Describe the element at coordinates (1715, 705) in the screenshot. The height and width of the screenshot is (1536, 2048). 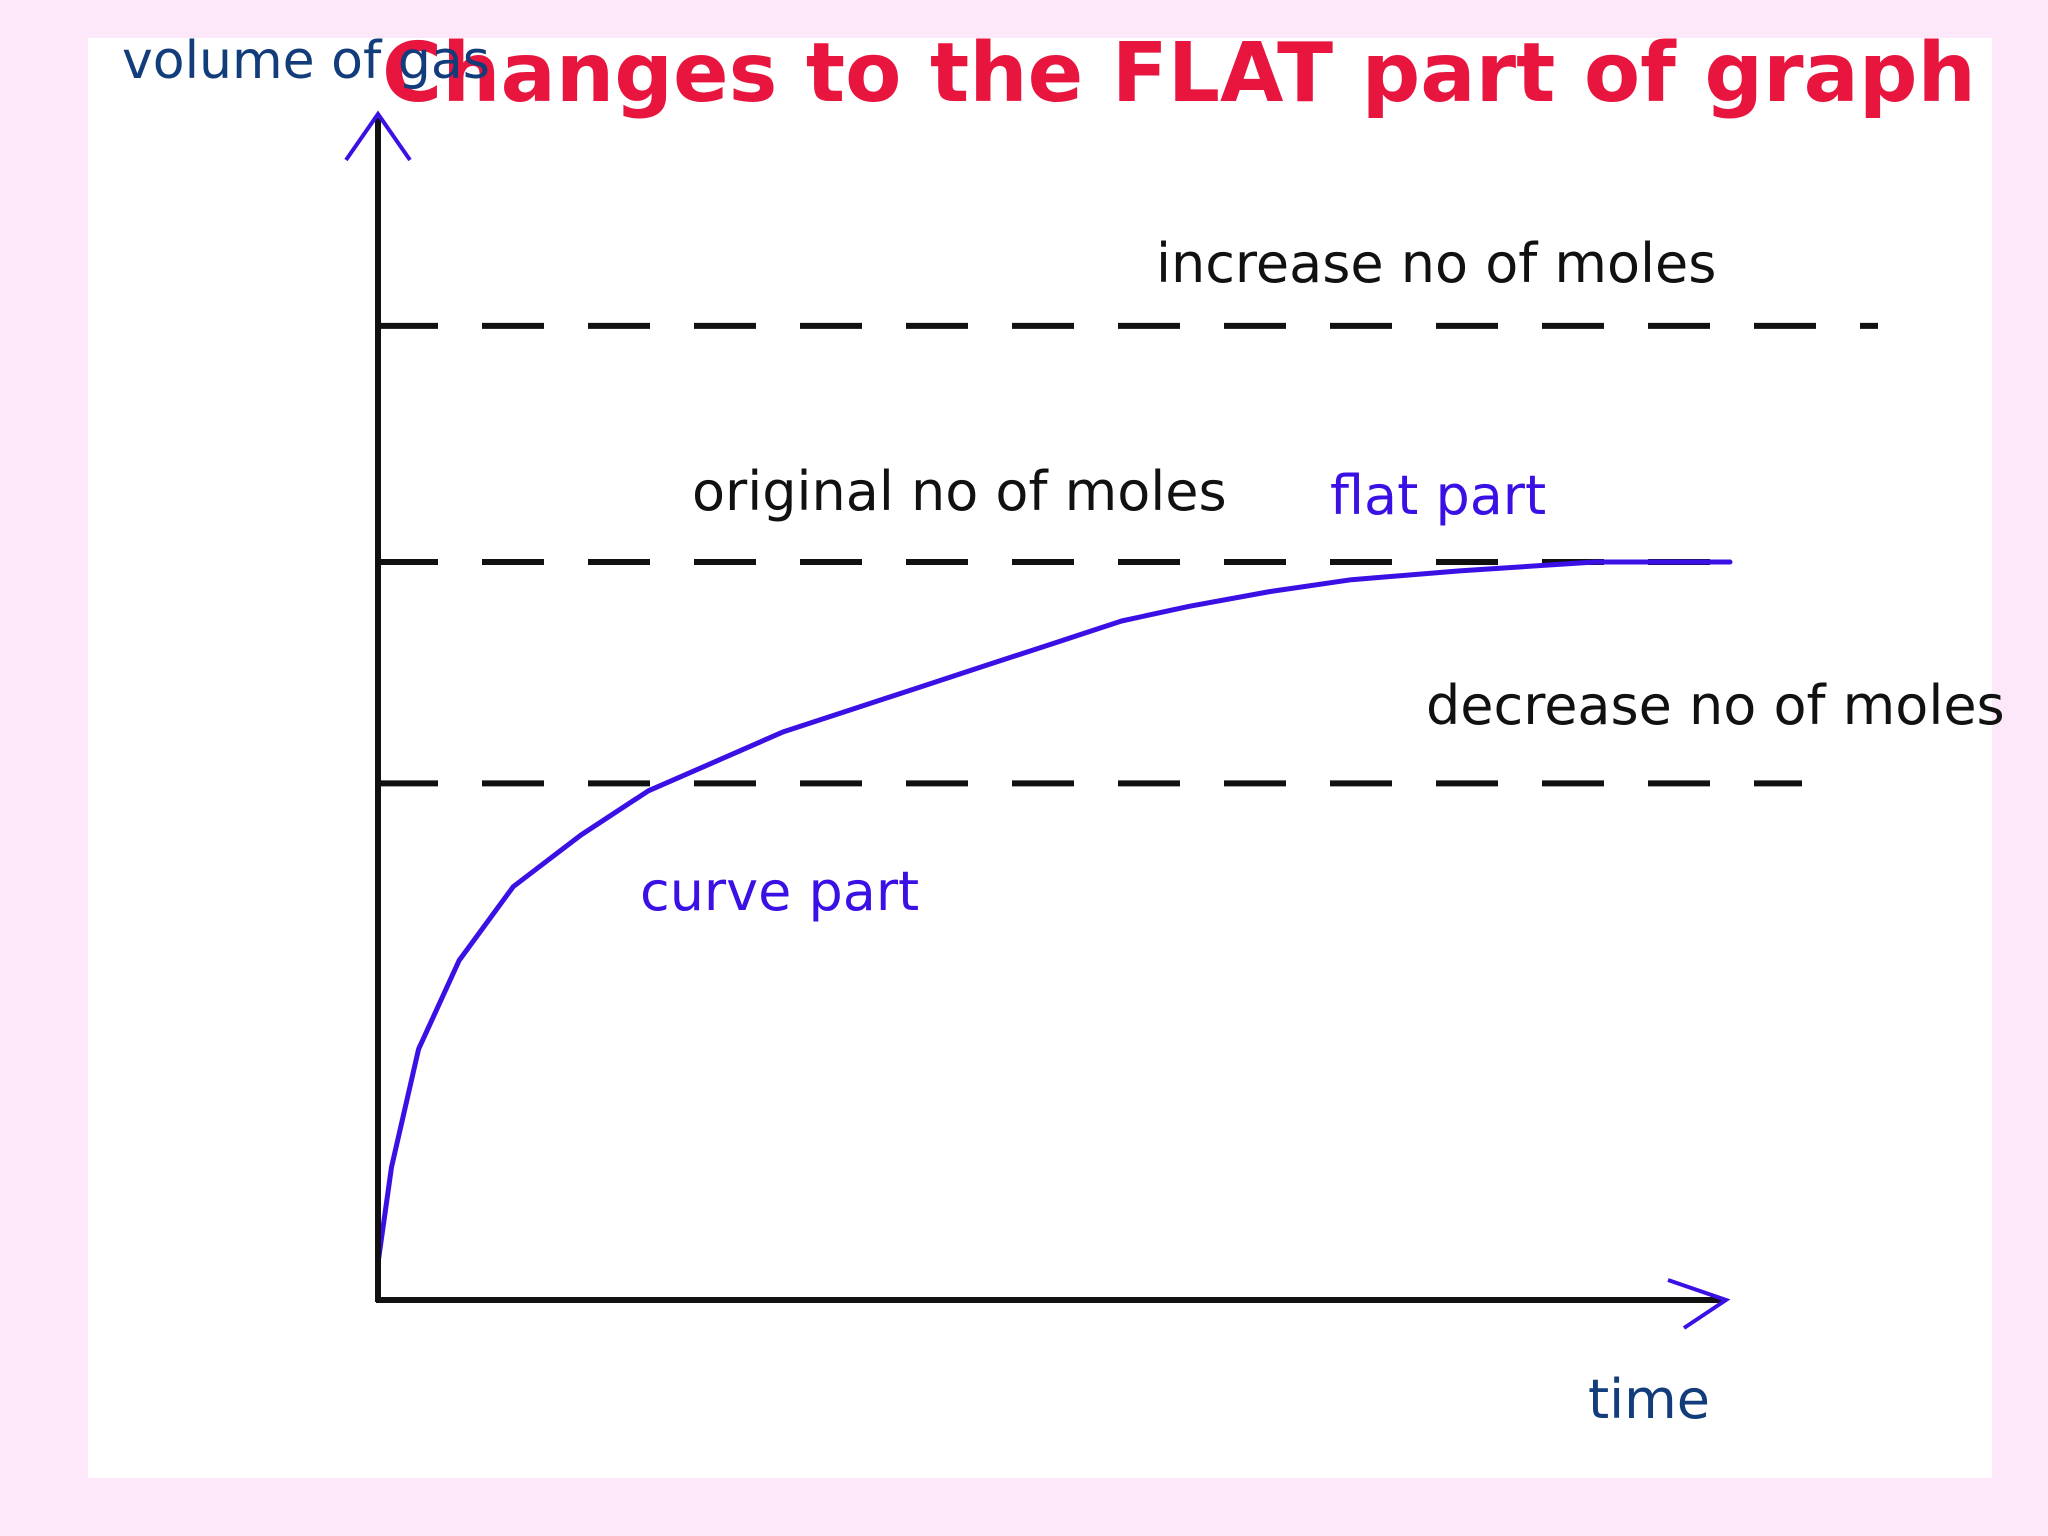
I see `annotation-decrease: decrease no of moles` at that location.